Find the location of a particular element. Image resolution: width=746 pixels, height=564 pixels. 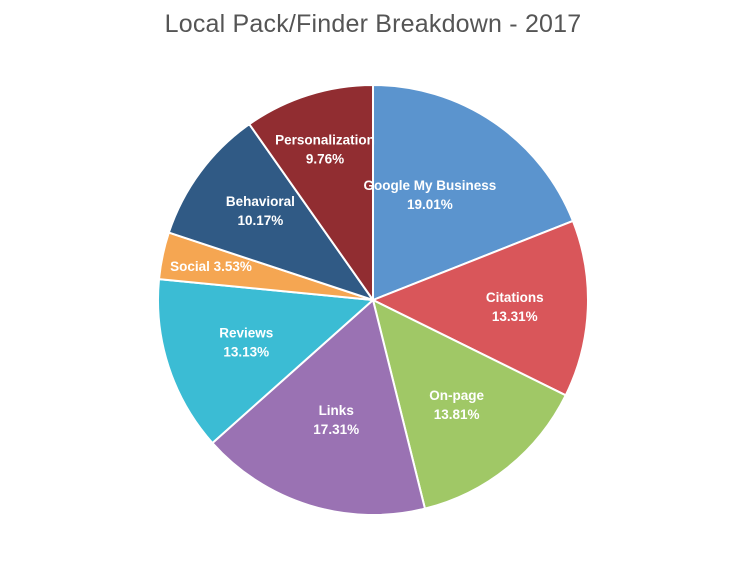

pie-slice-behavioral is located at coordinates (270, 212).